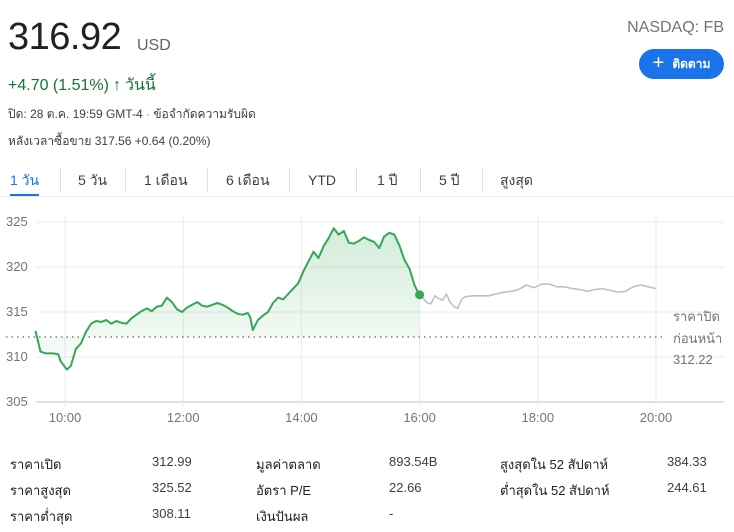 The width and height of the screenshot is (734, 532). Describe the element at coordinates (696, 316) in the screenshot. I see `previous-close-label-line1: ราคาปิด` at that location.